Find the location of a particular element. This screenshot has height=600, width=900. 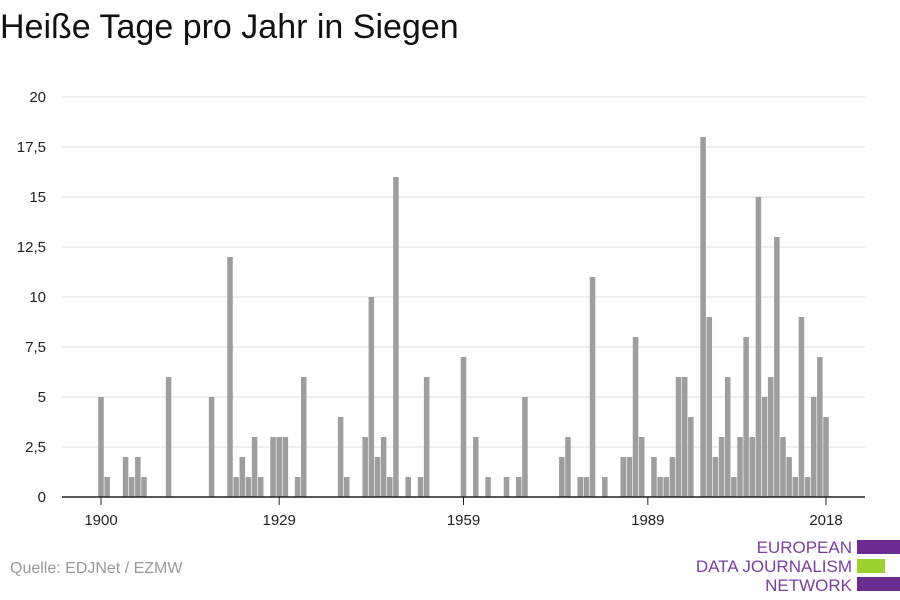

bar-1945 is located at coordinates (377, 477).